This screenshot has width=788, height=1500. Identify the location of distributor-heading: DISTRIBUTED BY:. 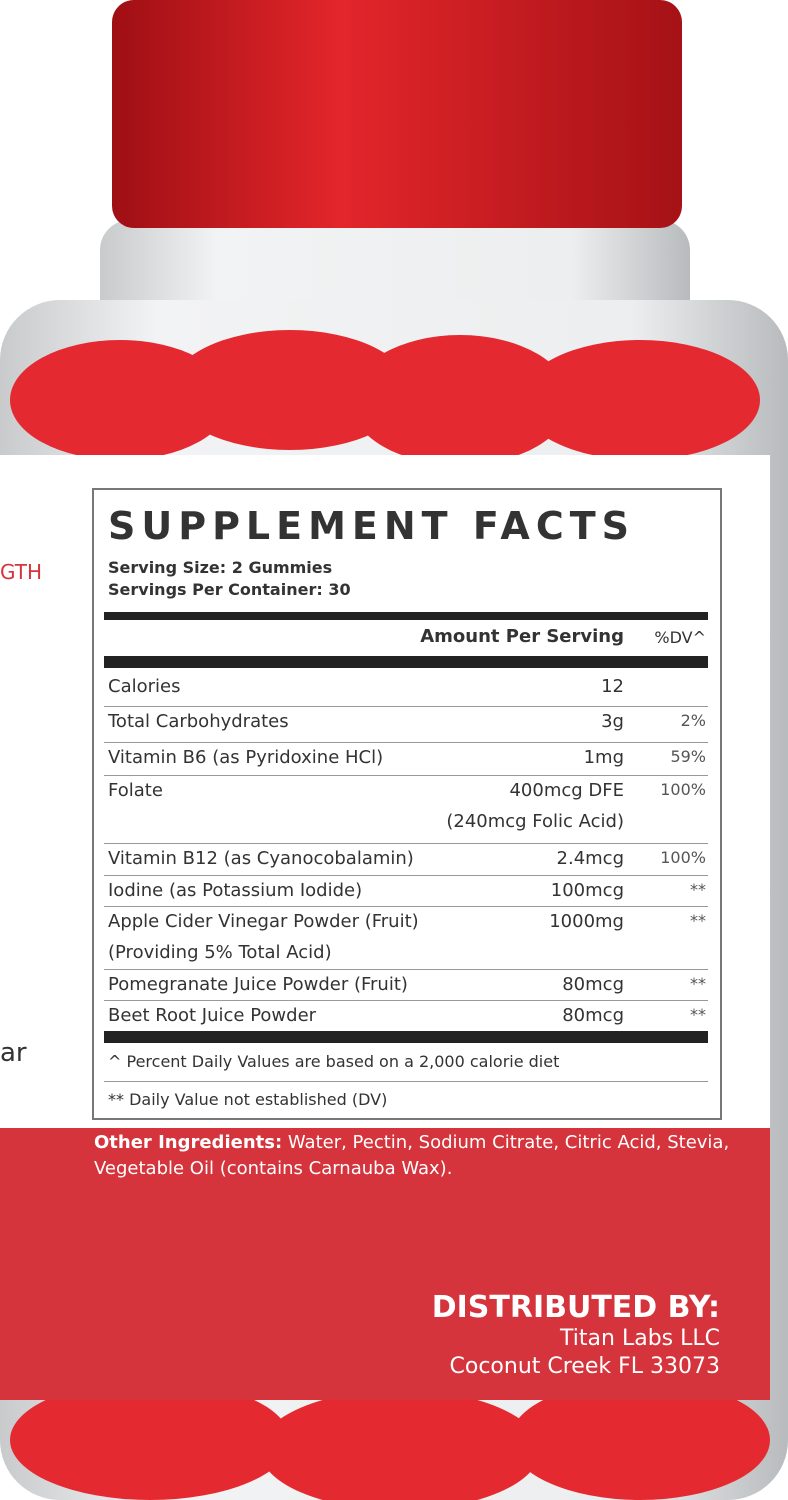
(575, 1307).